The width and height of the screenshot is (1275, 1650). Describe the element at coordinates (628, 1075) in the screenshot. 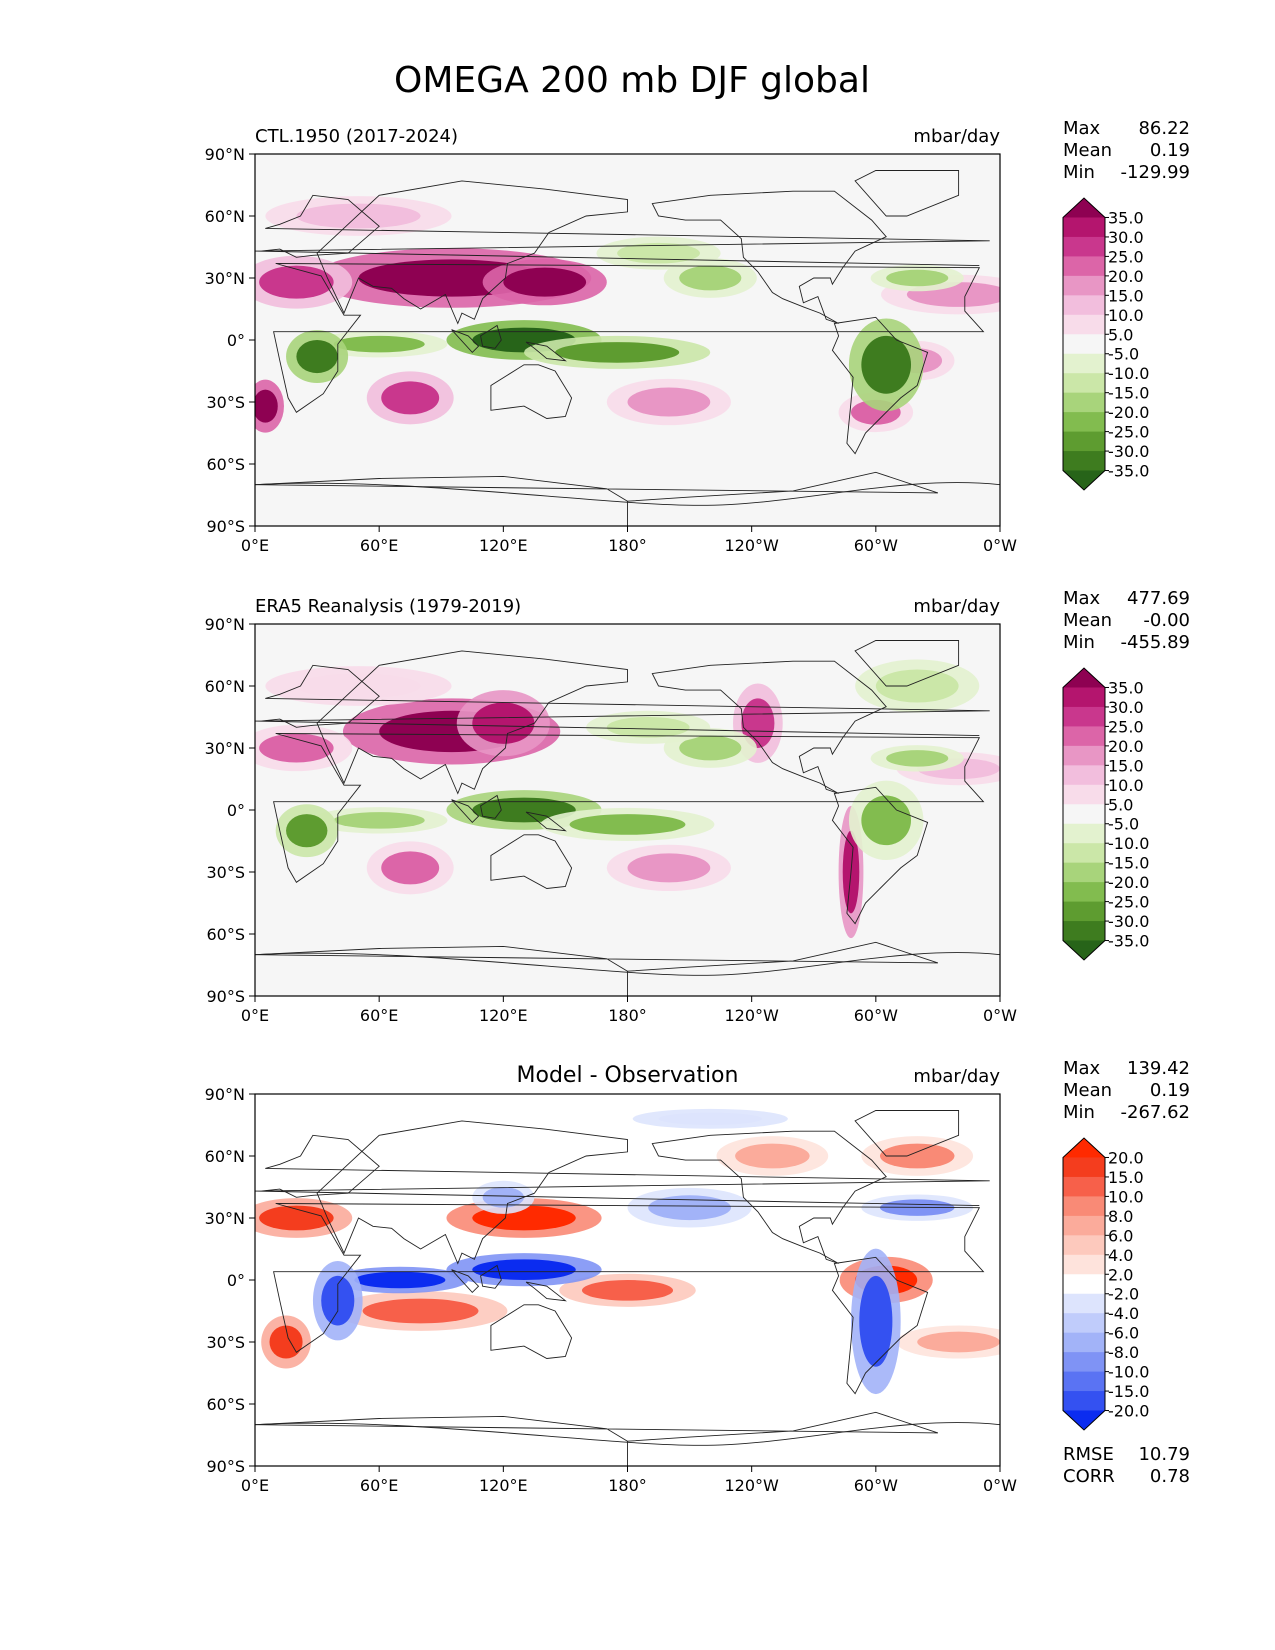

I see `panel-center-title: Model - Observation` at that location.